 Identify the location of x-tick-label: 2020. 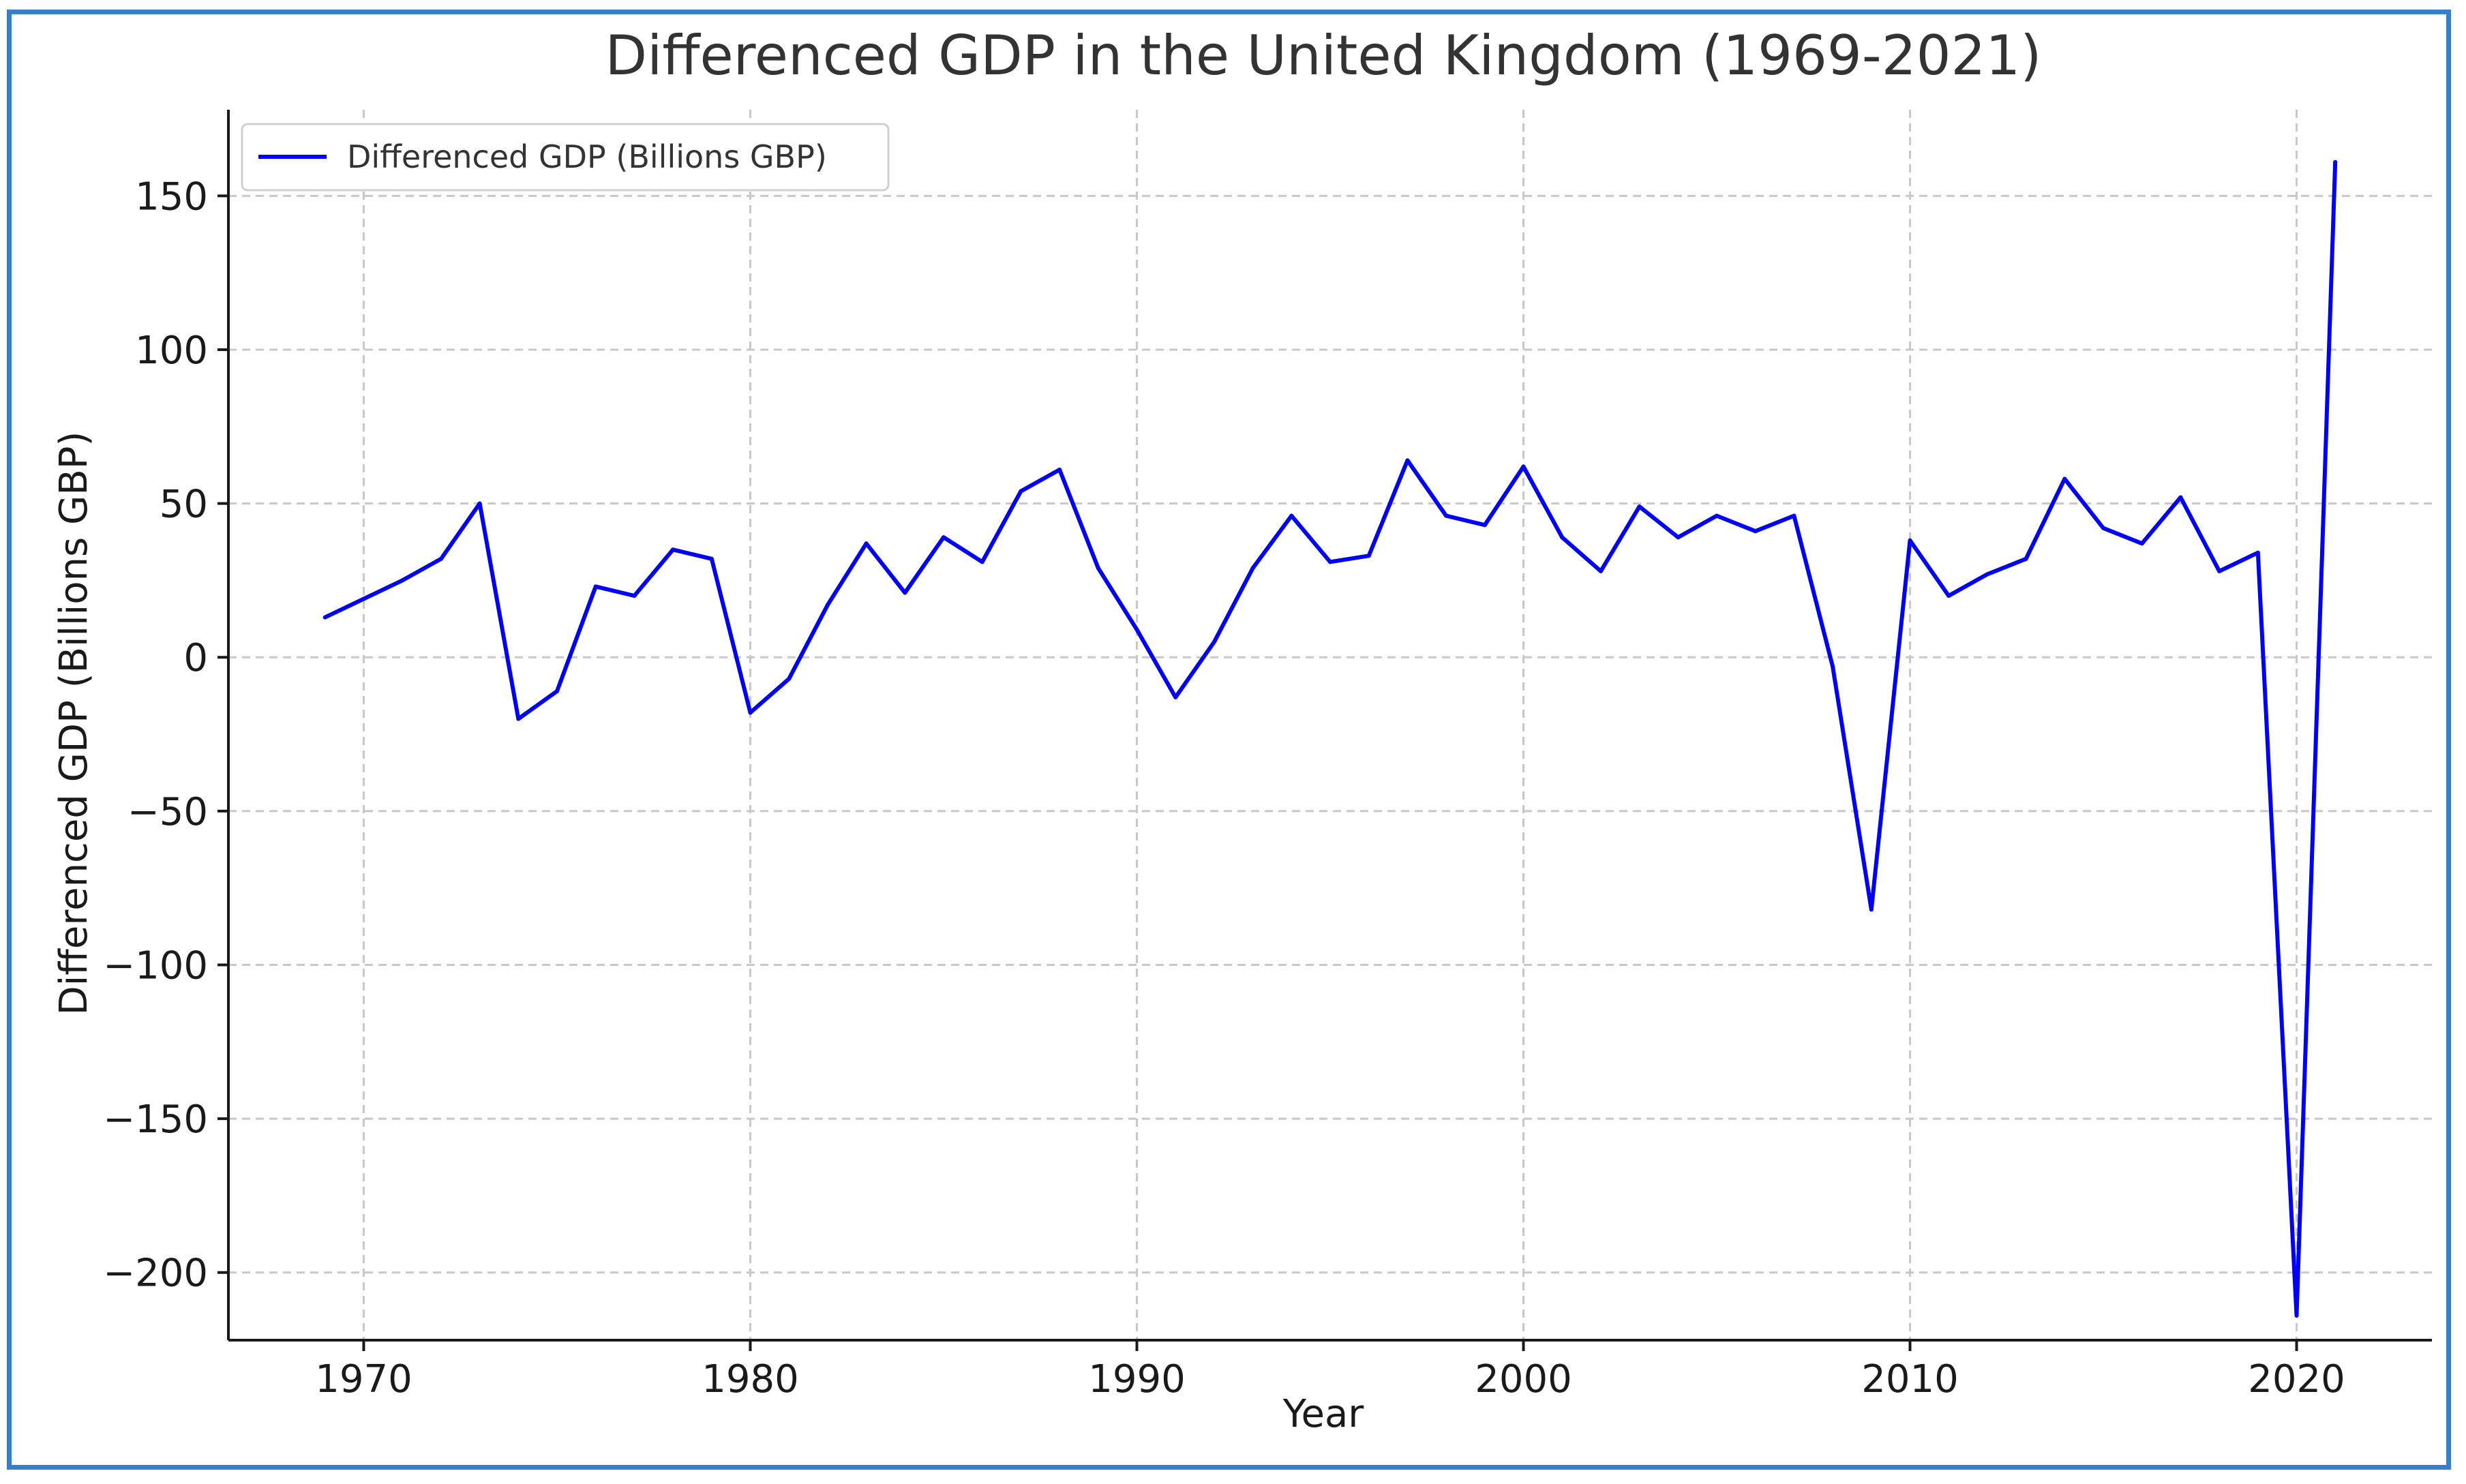
(2296, 1379).